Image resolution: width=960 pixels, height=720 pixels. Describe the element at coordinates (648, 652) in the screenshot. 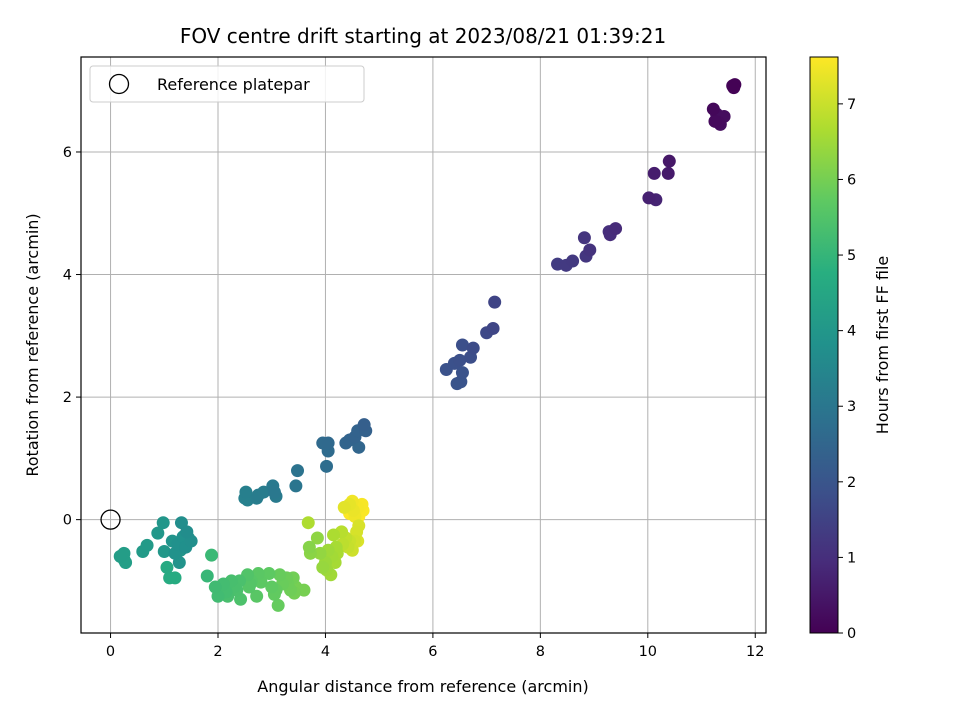

I see `x-tick-label: 10` at that location.